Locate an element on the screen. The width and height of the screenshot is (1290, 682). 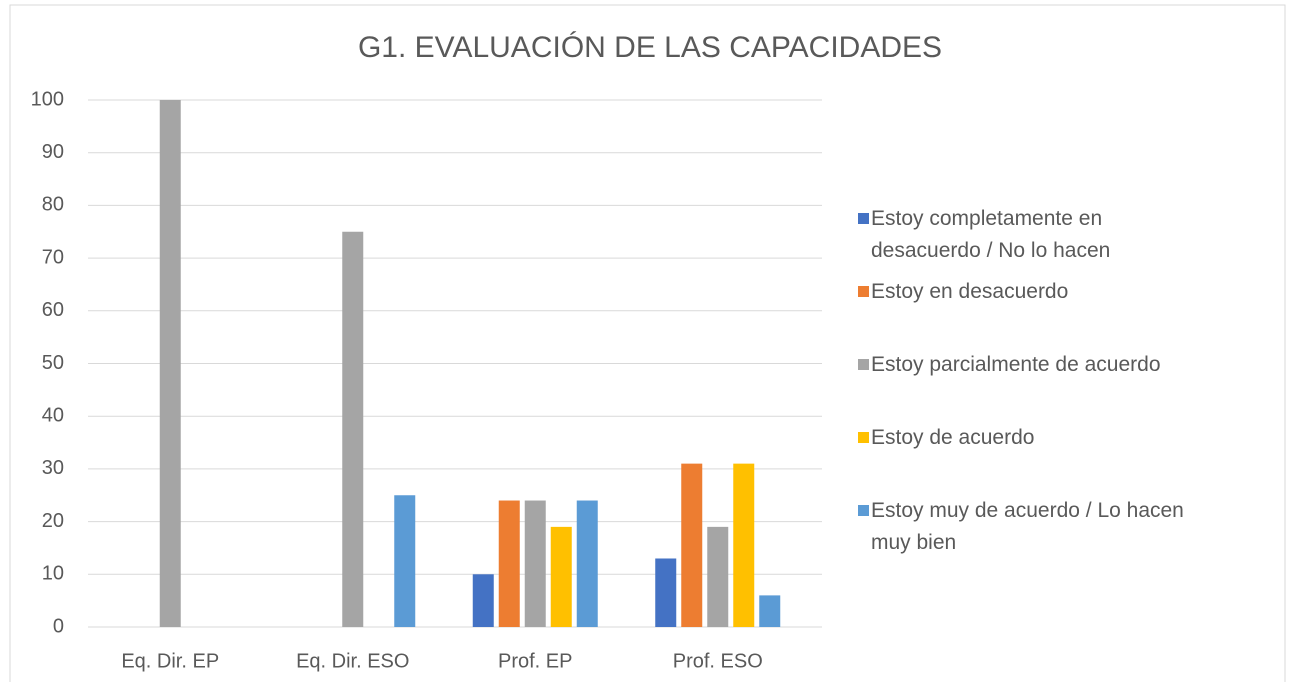
legend-item: Estoy en desacuerdo is located at coordinates (1030, 292).